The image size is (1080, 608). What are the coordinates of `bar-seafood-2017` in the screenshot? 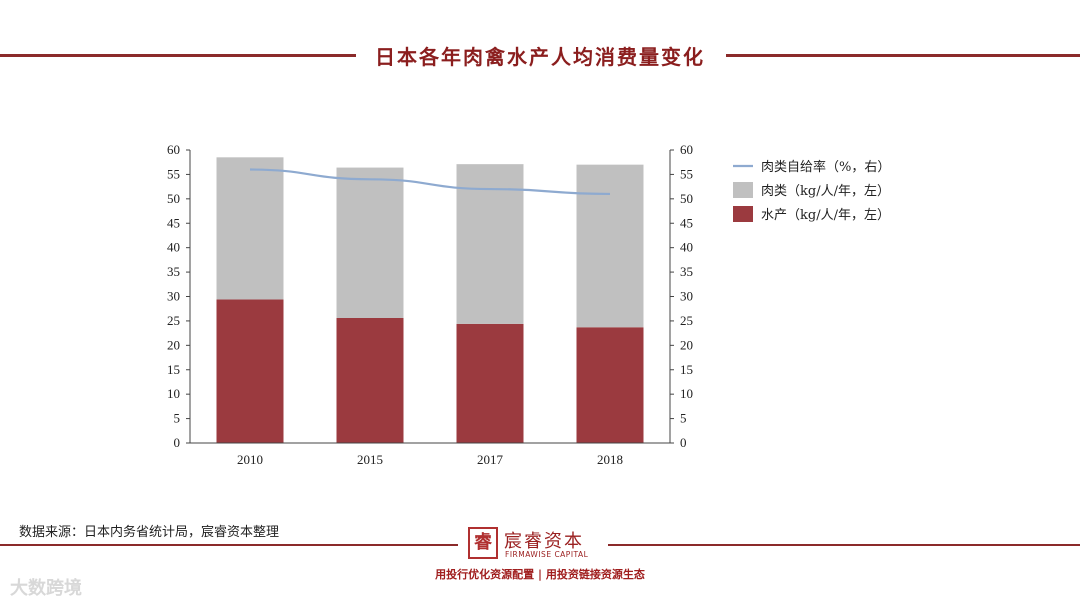 It's located at (490, 383).